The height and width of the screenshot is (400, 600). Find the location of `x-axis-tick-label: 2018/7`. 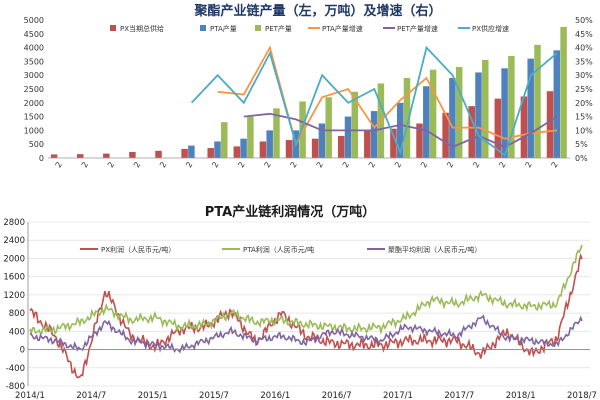

x-axis-tick-label: 2018/7 is located at coordinates (582, 395).